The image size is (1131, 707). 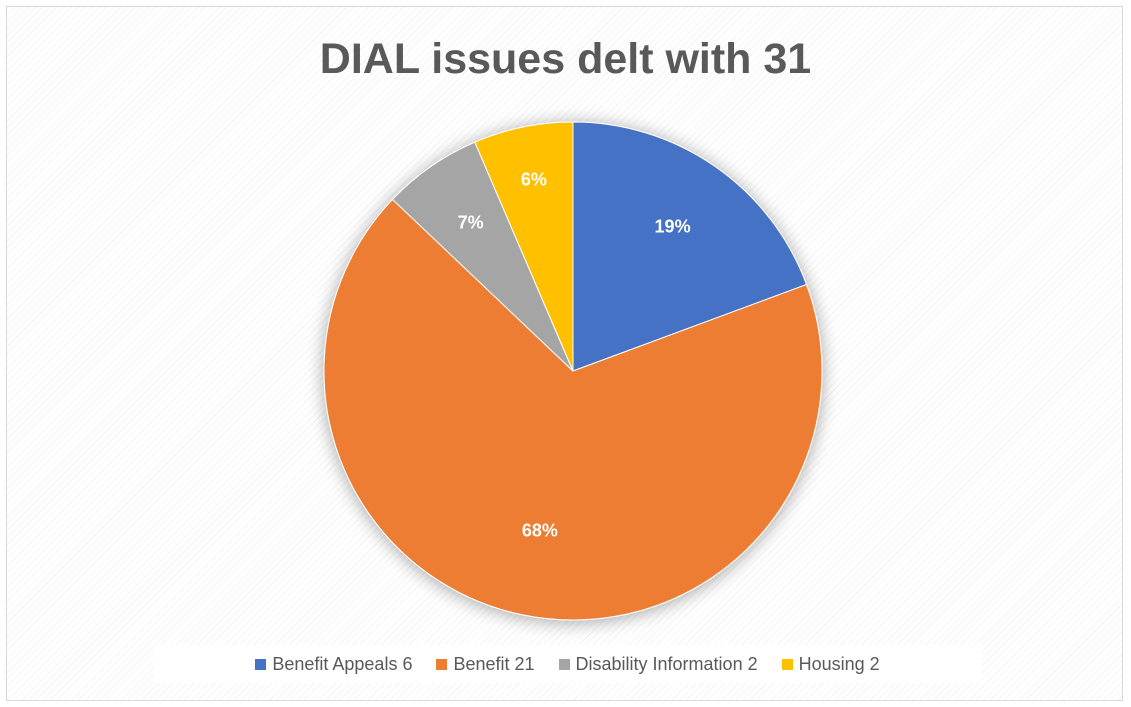 I want to click on legend-label: Disability Information 2, so click(x=666, y=663).